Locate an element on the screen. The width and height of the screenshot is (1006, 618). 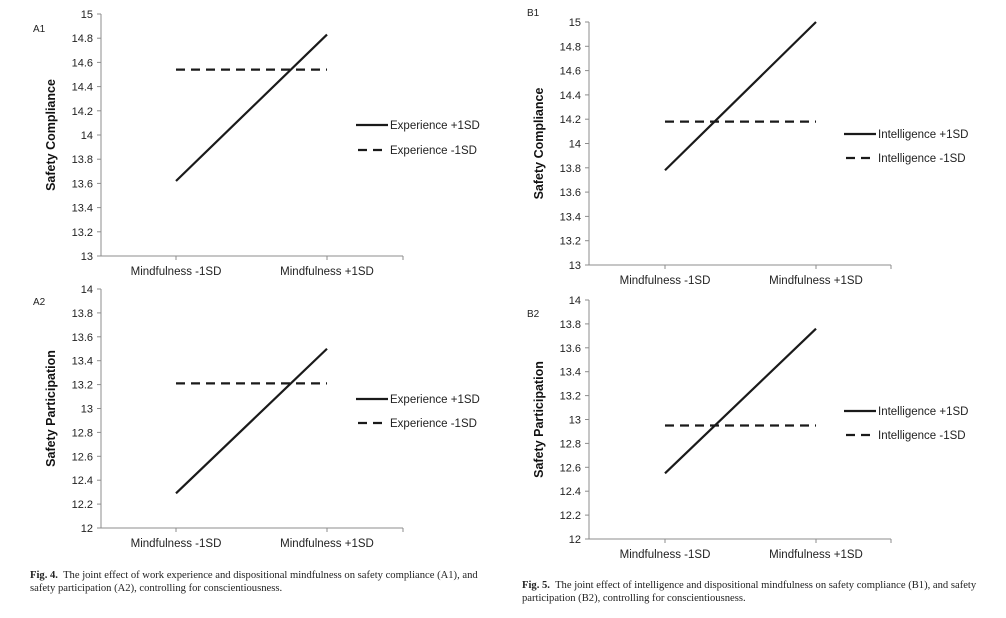
figure-5-label: Fig. 5. is located at coordinates (536, 585).